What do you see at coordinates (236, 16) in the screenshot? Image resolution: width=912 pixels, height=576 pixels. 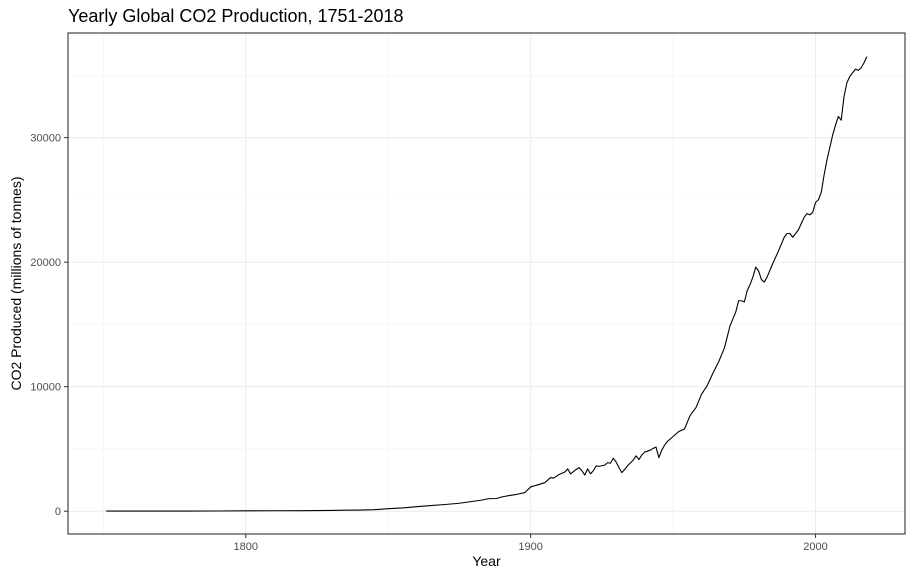 I see `chart-title: Yearly Global CO2 Production, 1751-2018` at bounding box center [236, 16].